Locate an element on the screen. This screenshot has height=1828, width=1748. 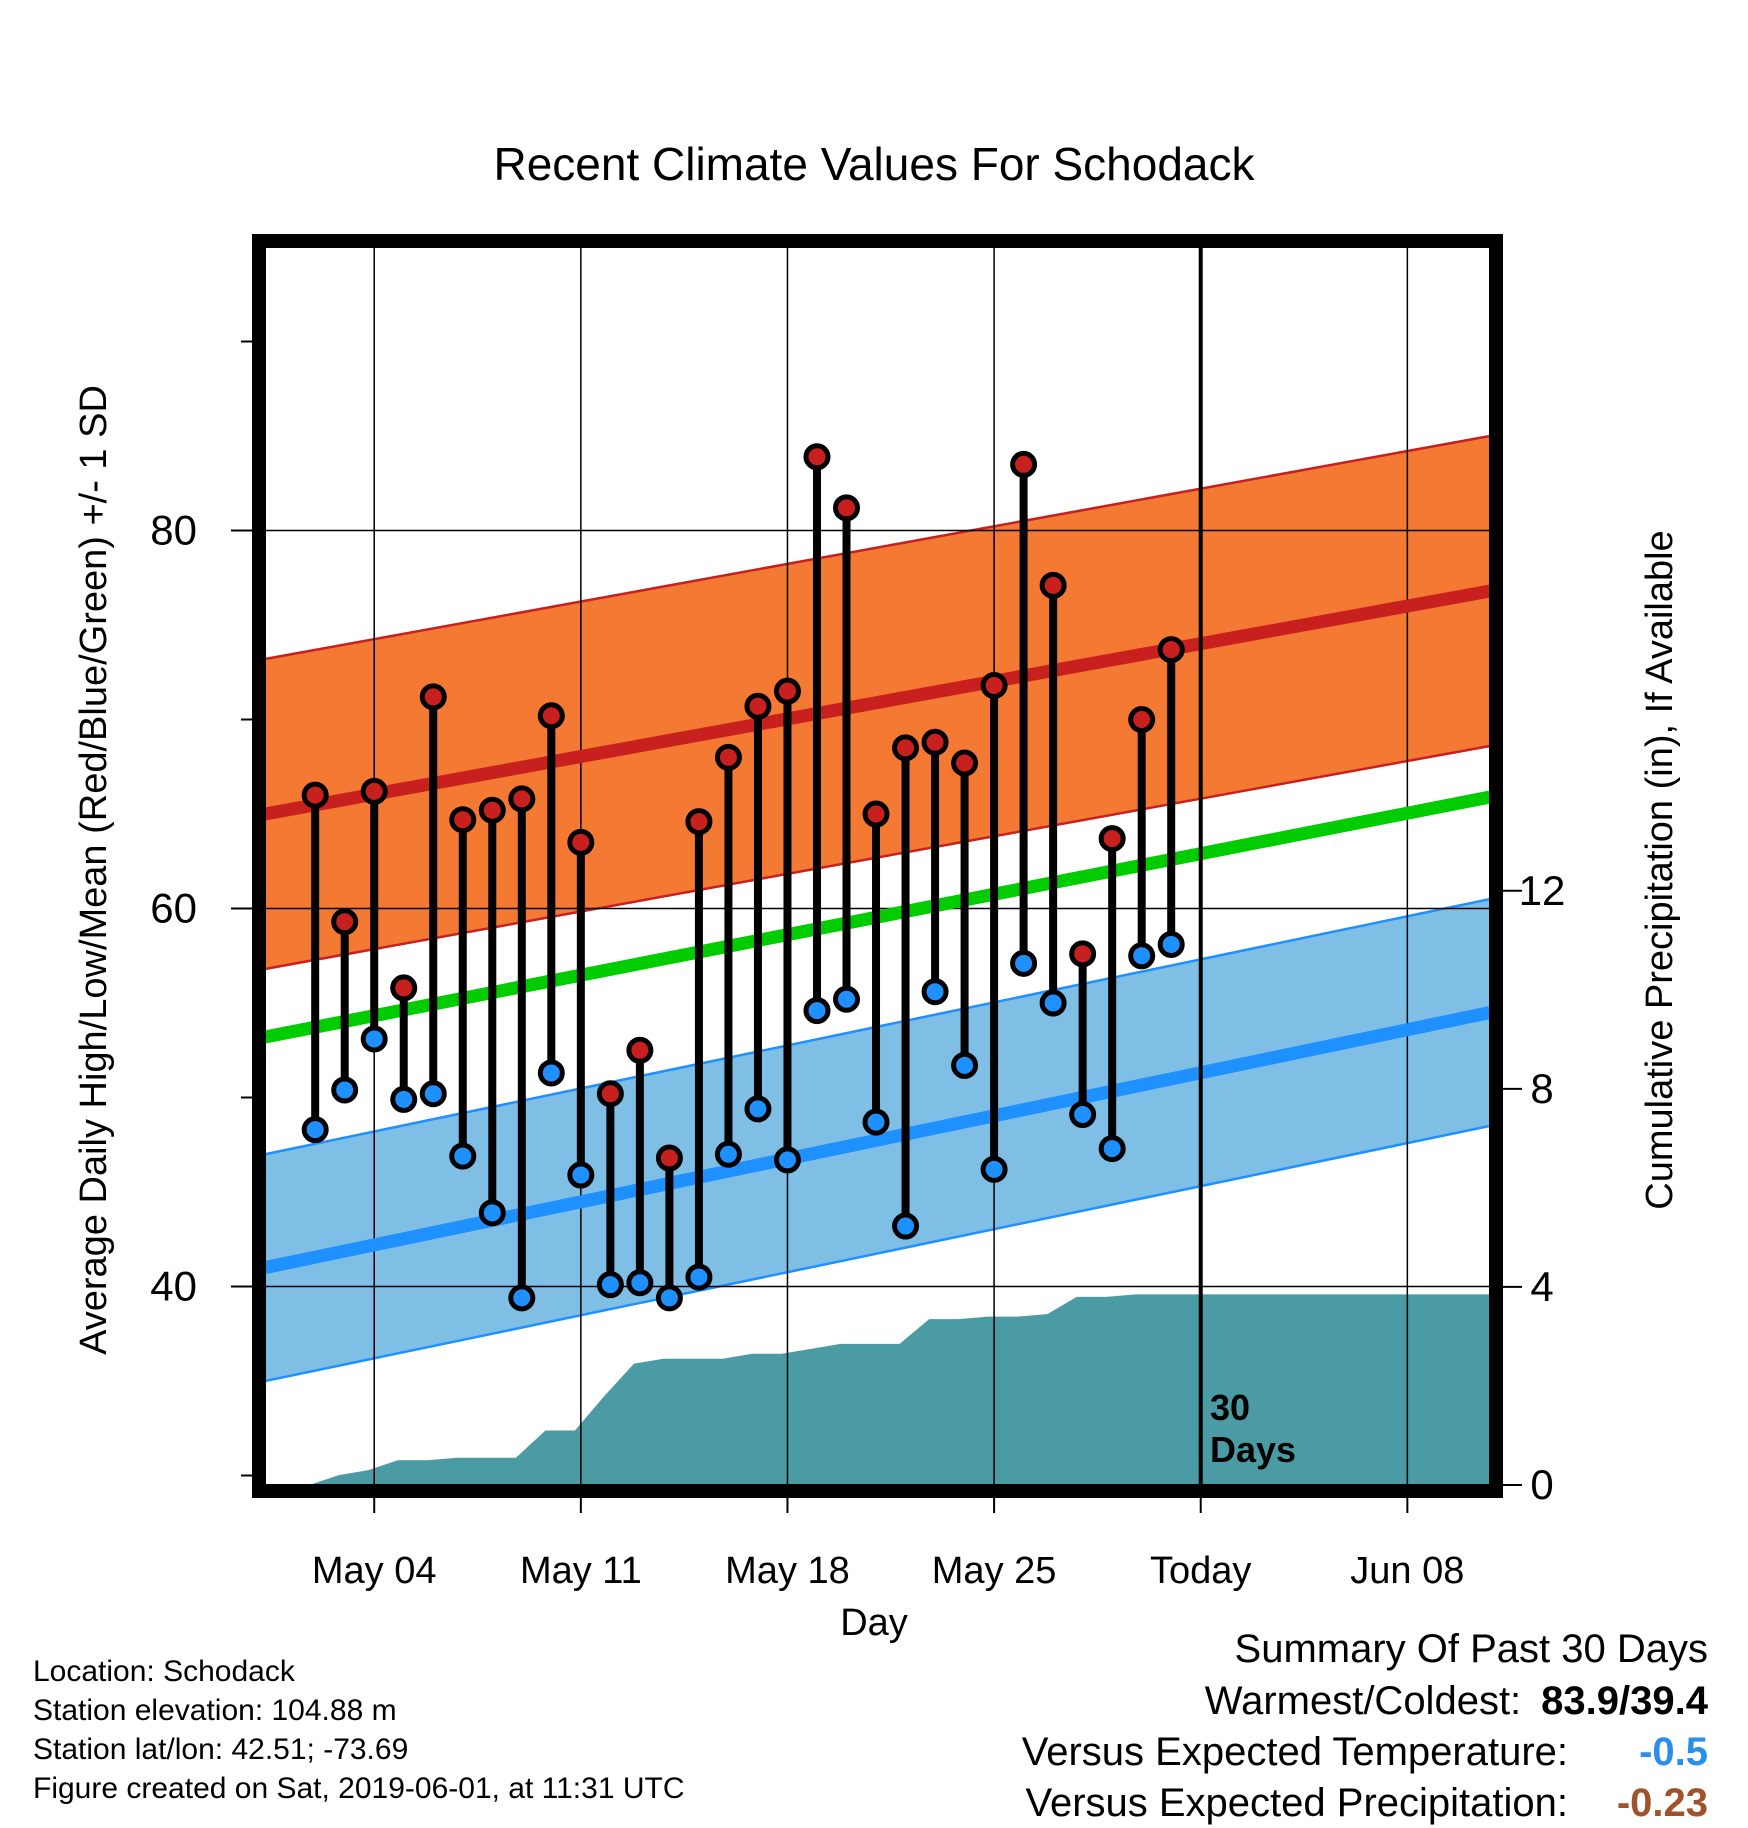
normal-low-line is located at coordinates (877, 1140).